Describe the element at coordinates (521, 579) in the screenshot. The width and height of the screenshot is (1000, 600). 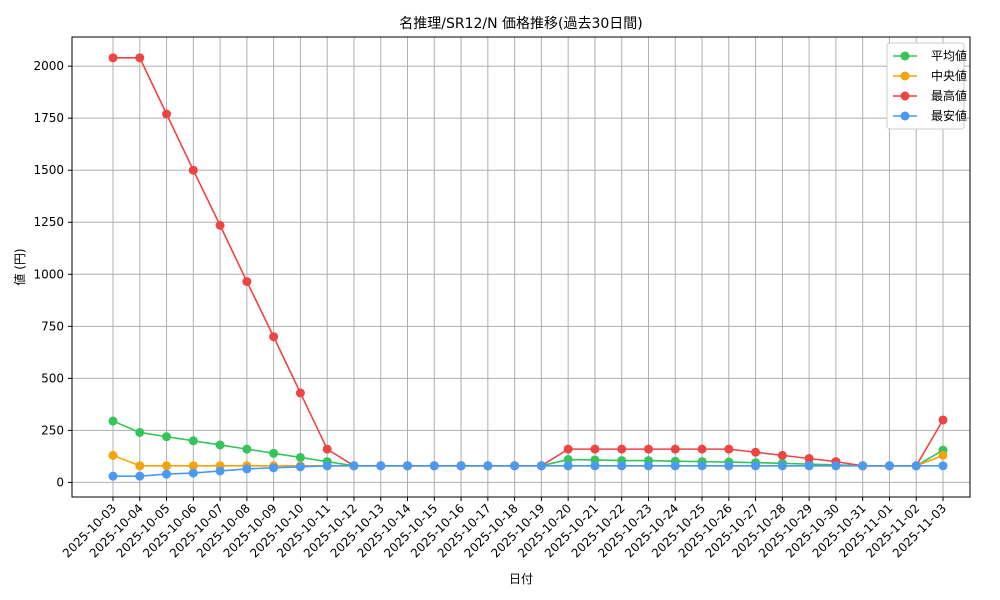
I see `x-axis-label: 日付` at that location.